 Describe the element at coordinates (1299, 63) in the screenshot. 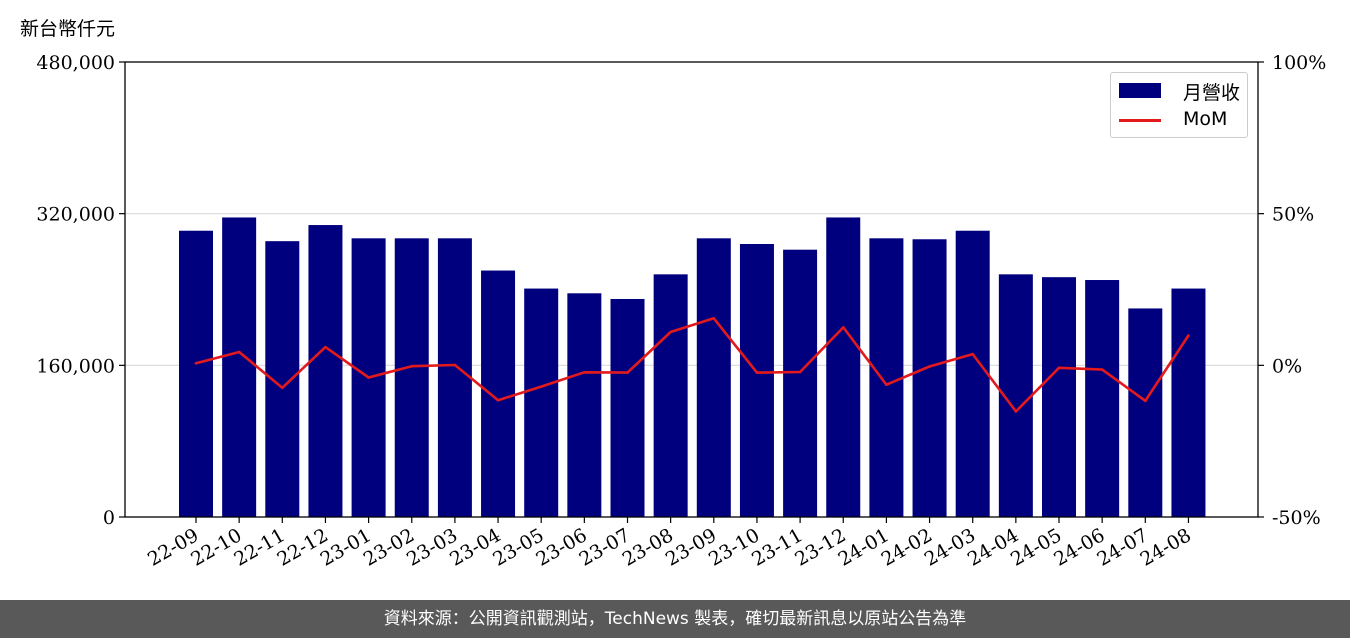

I see `right-tick-label: 100%` at that location.